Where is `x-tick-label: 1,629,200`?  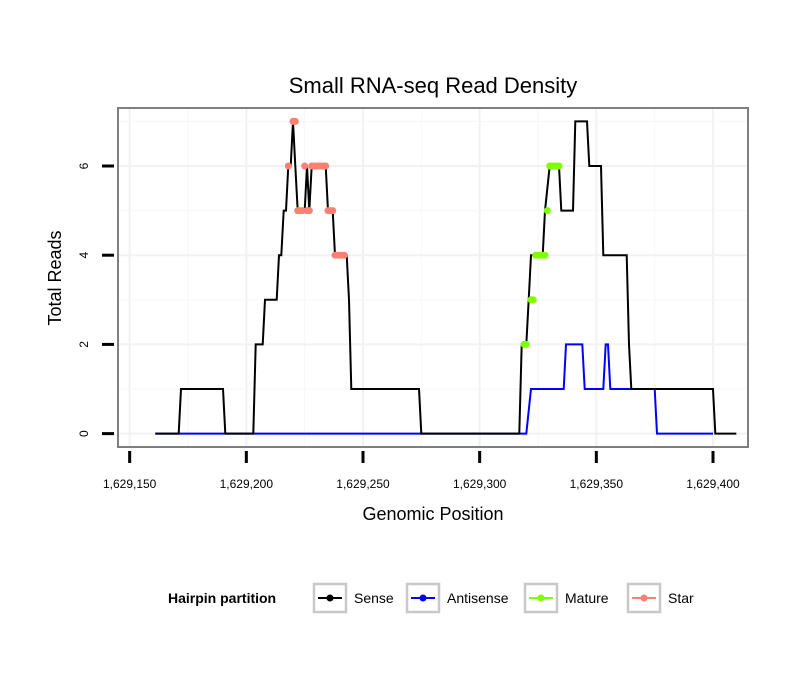 x-tick-label: 1,629,200 is located at coordinates (247, 484).